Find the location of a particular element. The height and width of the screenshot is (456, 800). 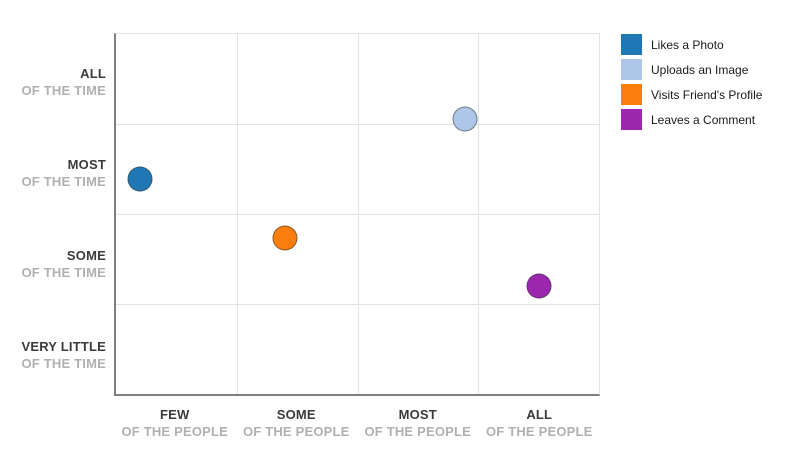

y-axis-label-all: ALL OF THE TIME is located at coordinates (53, 82).